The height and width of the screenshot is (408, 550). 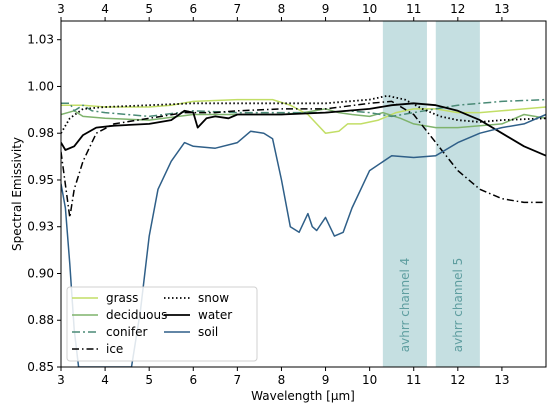 What do you see at coordinates (457, 9) in the screenshot?
I see `x-tick-label-top: 12` at bounding box center [457, 9].